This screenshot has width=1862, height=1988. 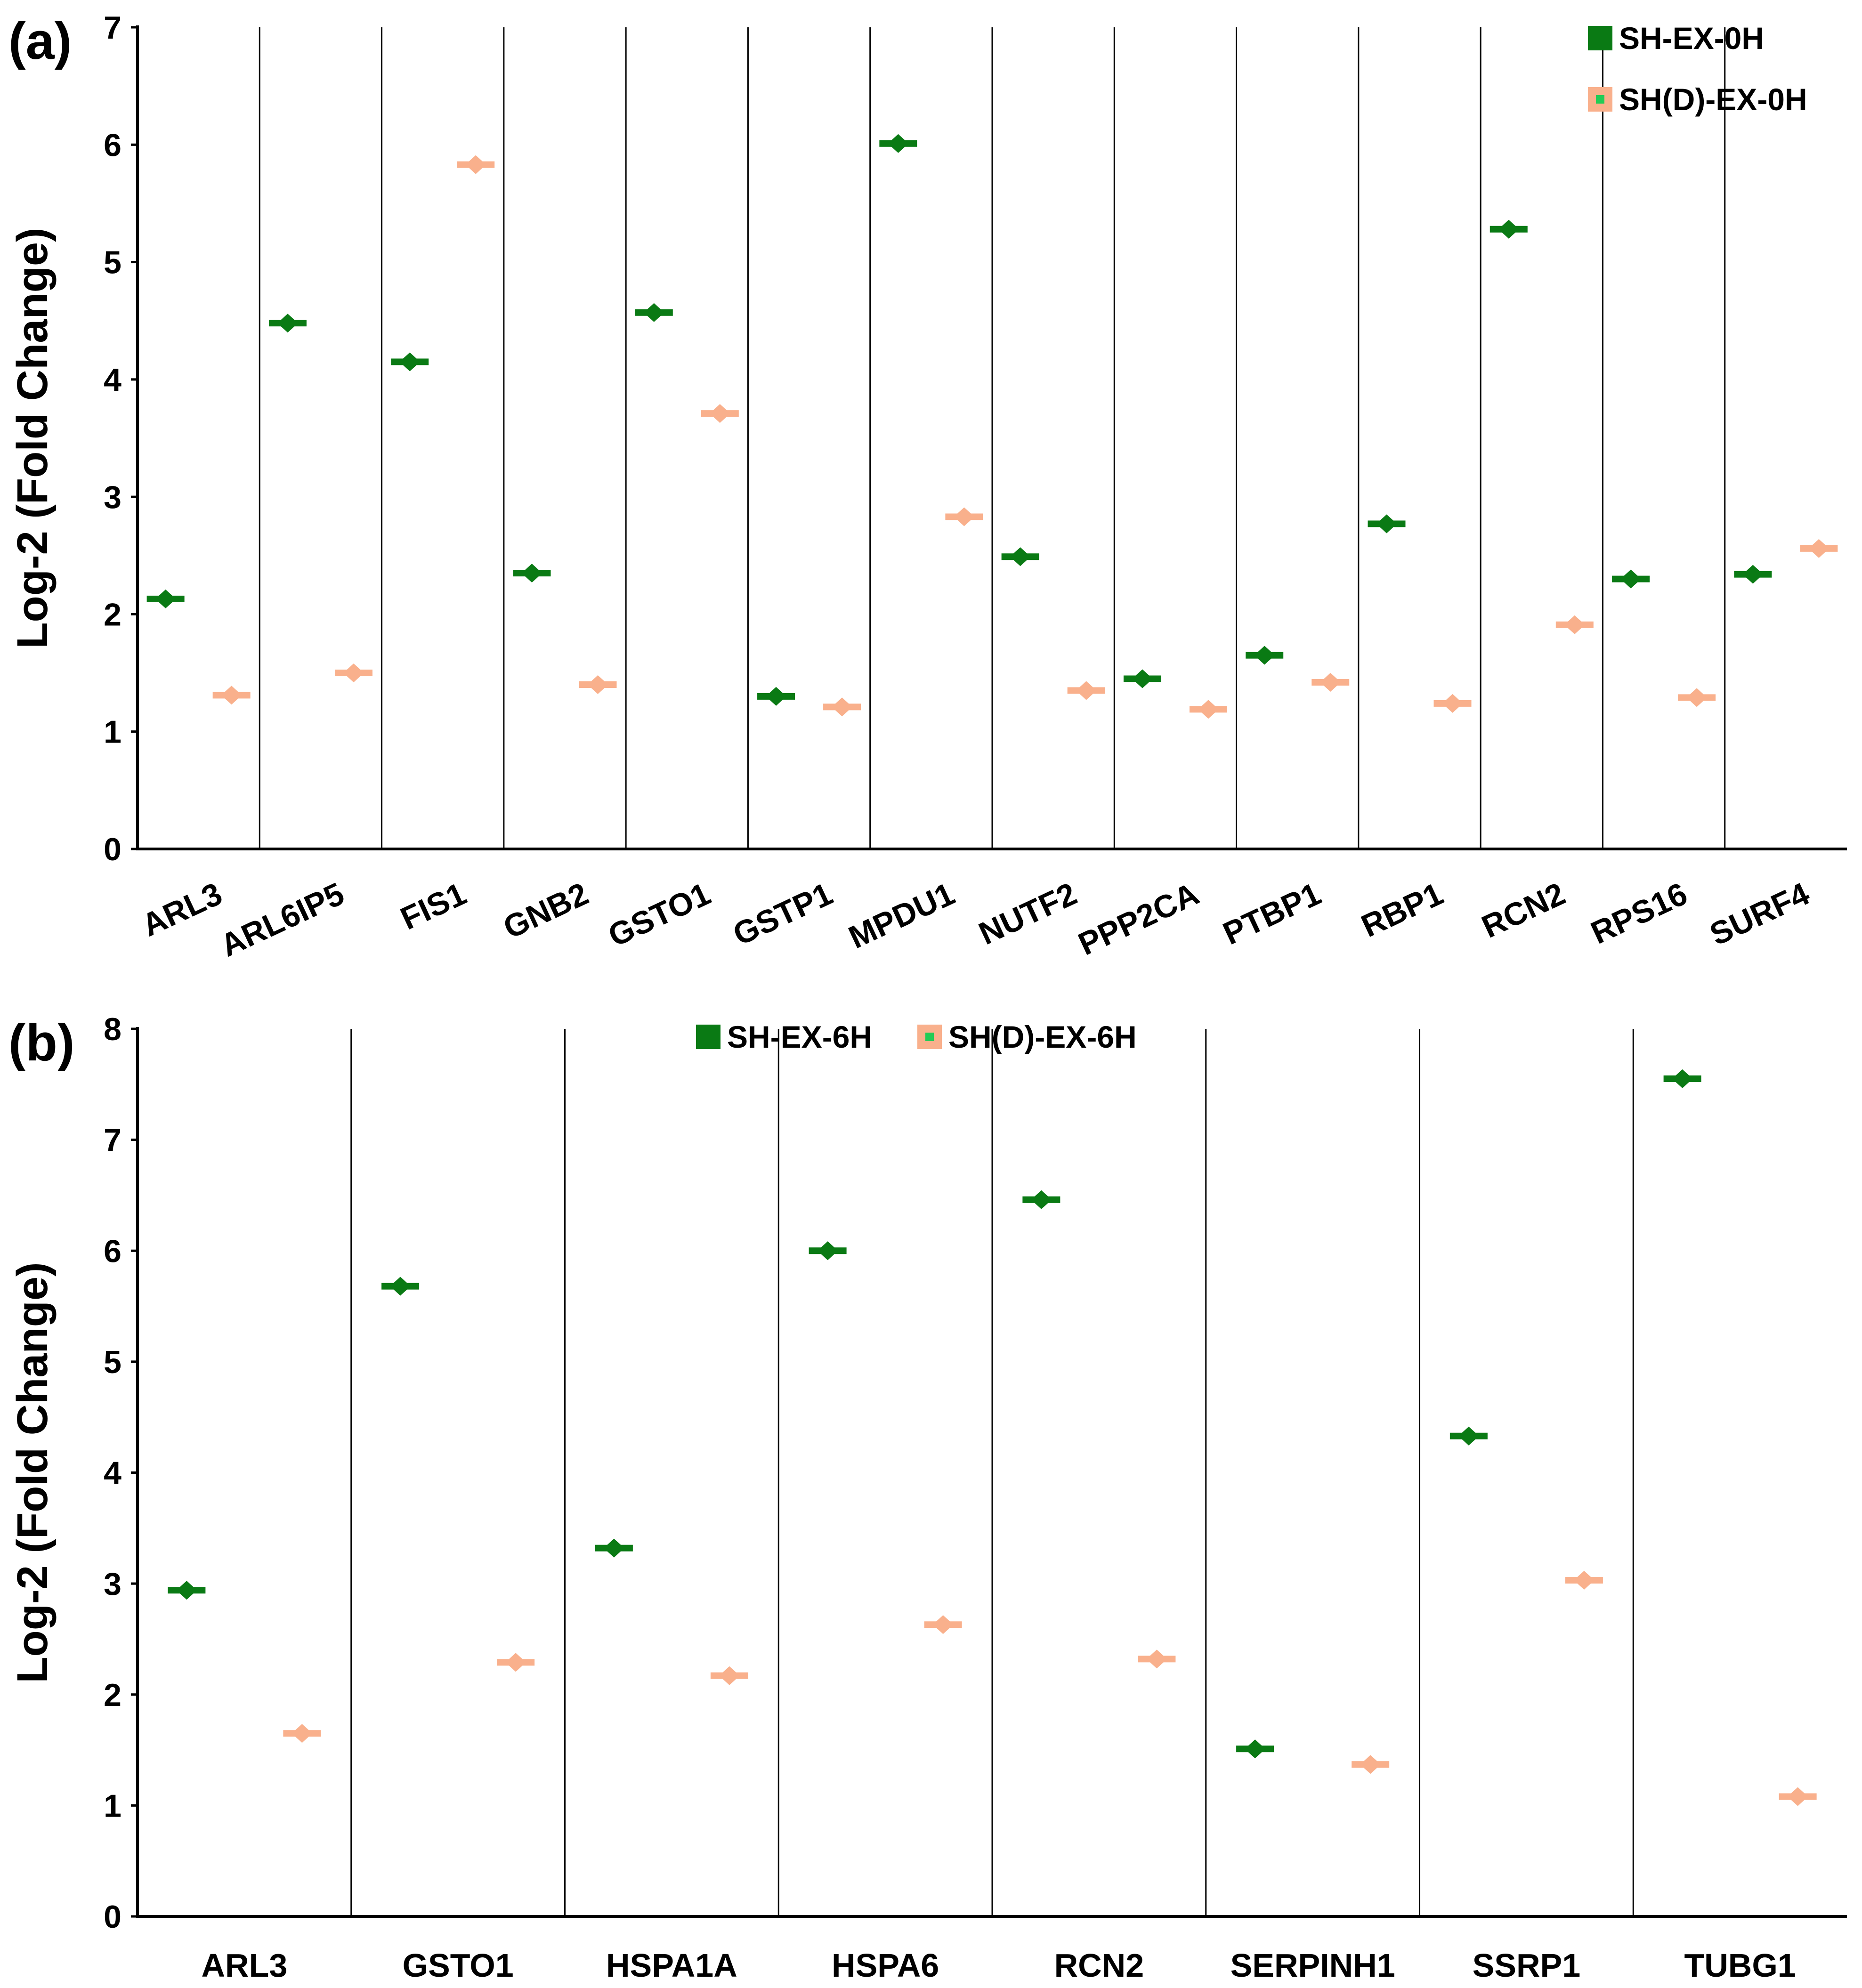 I want to click on point-sh-d-ex-6h-rcn2, so click(x=1157, y=1659).